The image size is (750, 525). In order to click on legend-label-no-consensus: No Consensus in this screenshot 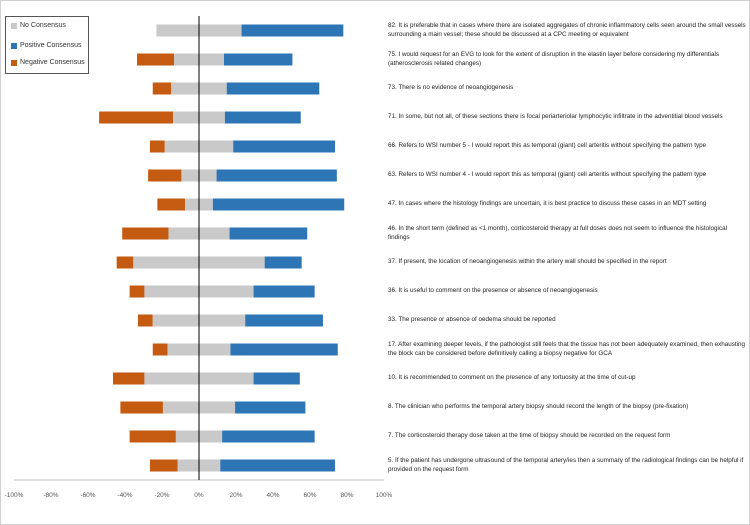, I will do `click(43, 25)`.